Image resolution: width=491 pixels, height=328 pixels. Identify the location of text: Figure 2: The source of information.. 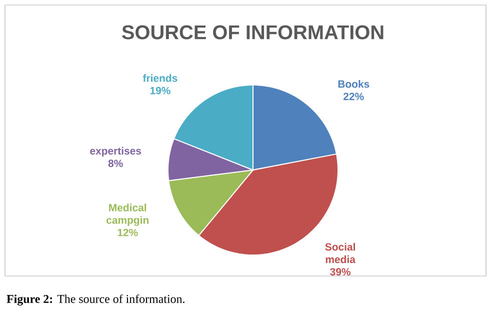
(95, 300).